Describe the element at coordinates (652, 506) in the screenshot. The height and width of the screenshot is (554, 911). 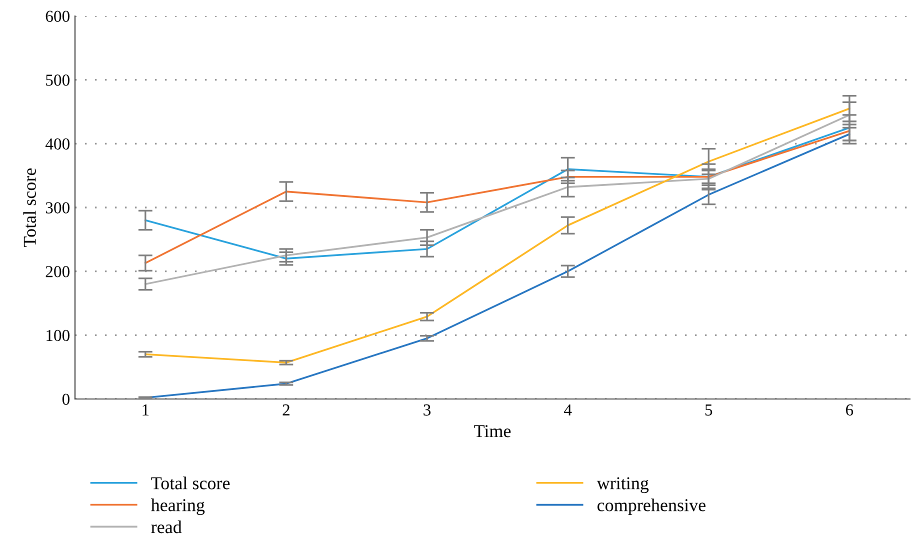
I see `legend-label: comprehensive` at that location.